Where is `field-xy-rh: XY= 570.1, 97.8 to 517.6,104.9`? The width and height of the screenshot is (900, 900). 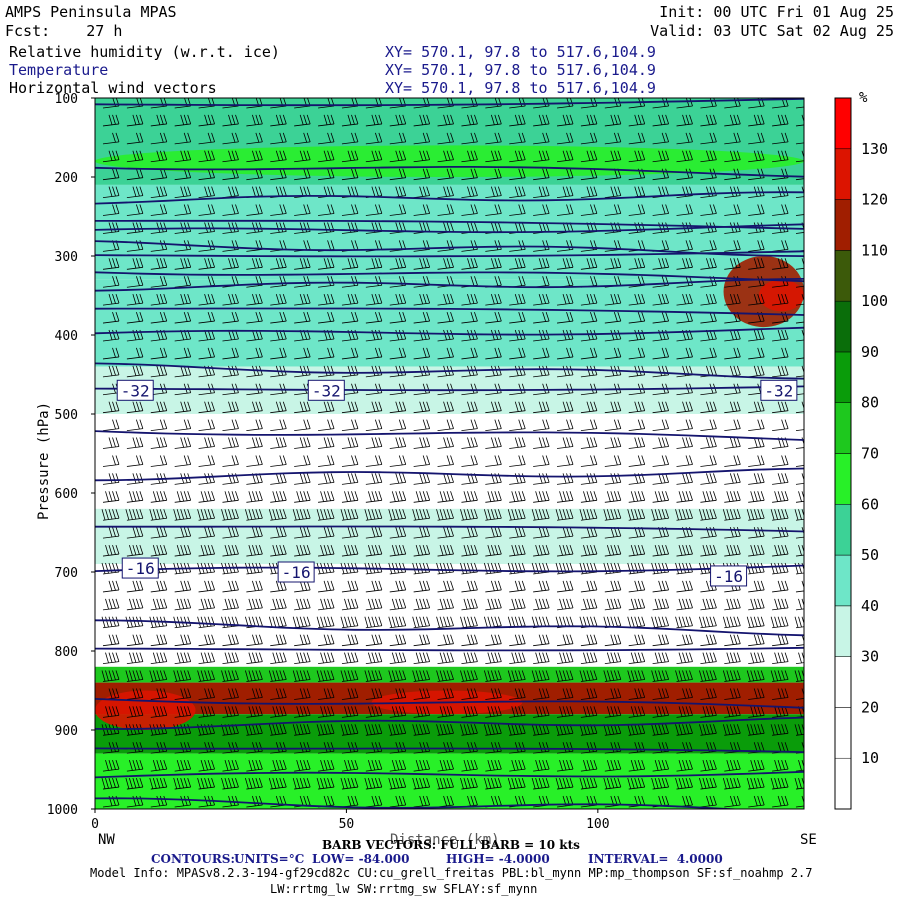 field-xy-rh: XY= 570.1, 97.8 to 517.6,104.9 is located at coordinates (520, 52).